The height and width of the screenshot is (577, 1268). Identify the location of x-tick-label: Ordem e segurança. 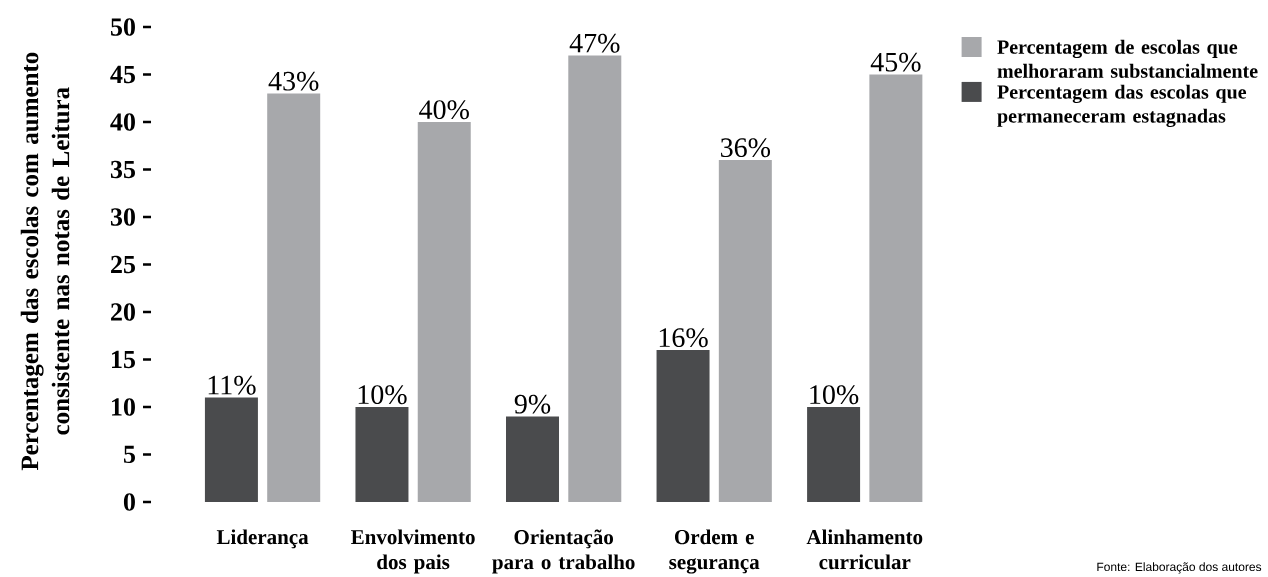
(714, 551).